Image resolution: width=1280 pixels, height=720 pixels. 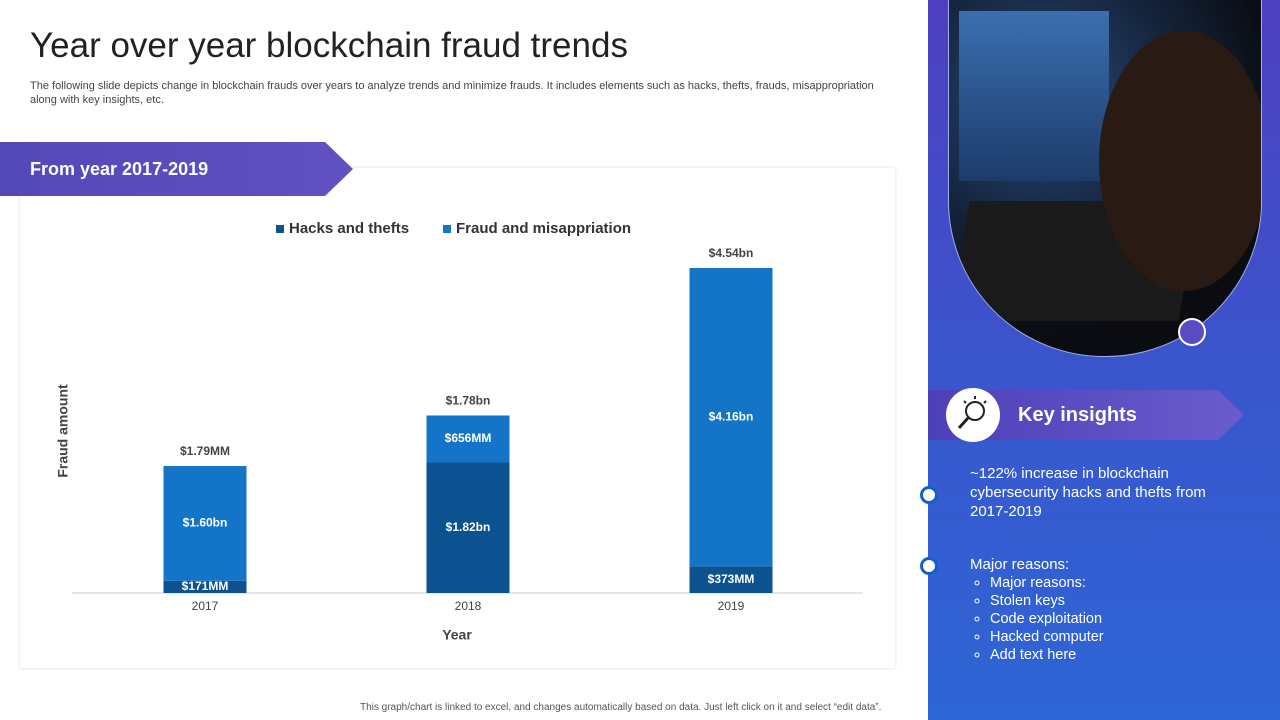 I want to click on value-label: $373MM, so click(x=731, y=579).